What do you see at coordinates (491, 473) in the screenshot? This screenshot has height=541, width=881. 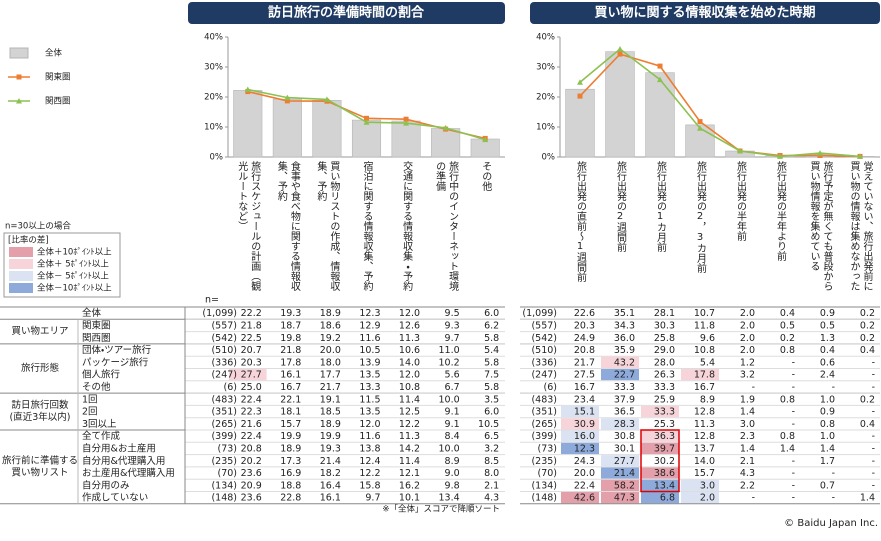 I see `cell: 8.0` at bounding box center [491, 473].